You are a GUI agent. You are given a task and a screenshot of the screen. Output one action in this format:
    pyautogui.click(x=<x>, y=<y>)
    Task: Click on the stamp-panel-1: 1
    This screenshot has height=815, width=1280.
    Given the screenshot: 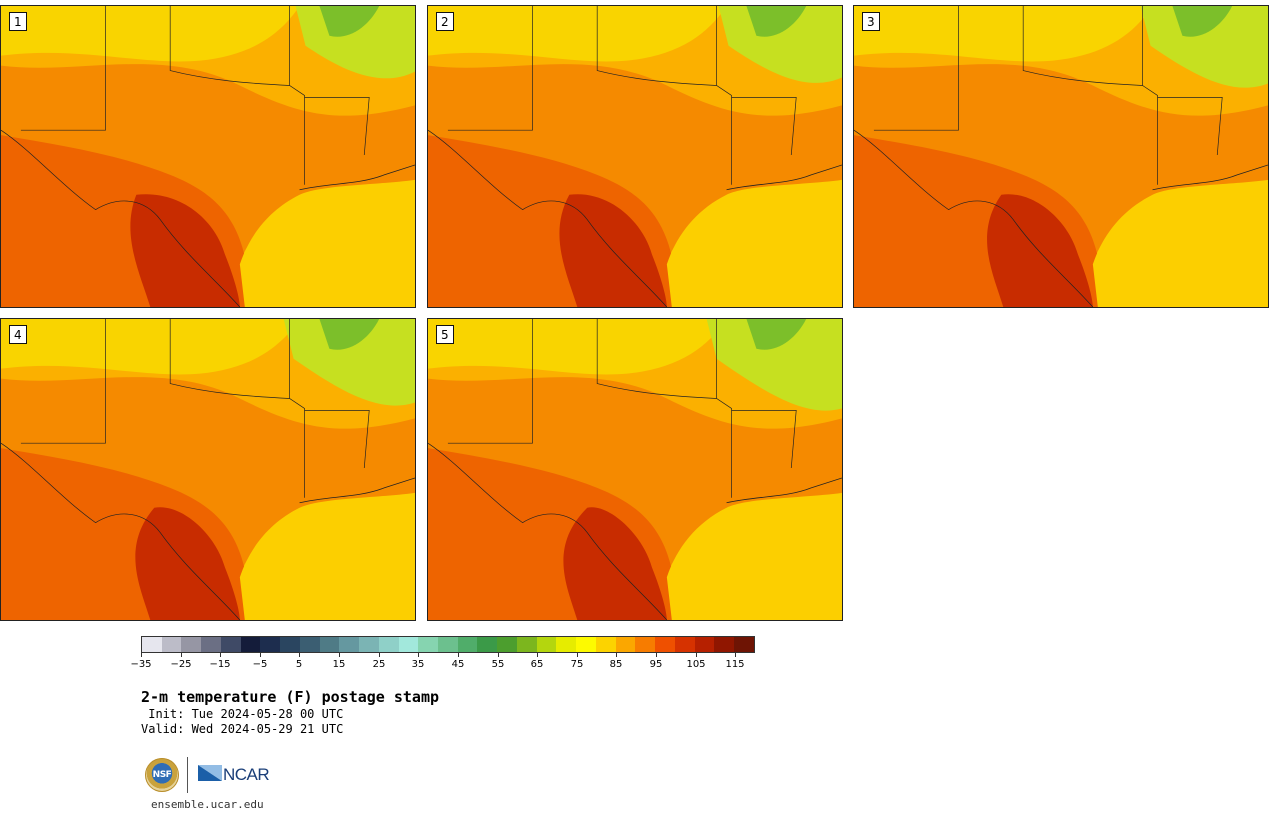 What is the action you would take?
    pyautogui.click(x=208, y=156)
    